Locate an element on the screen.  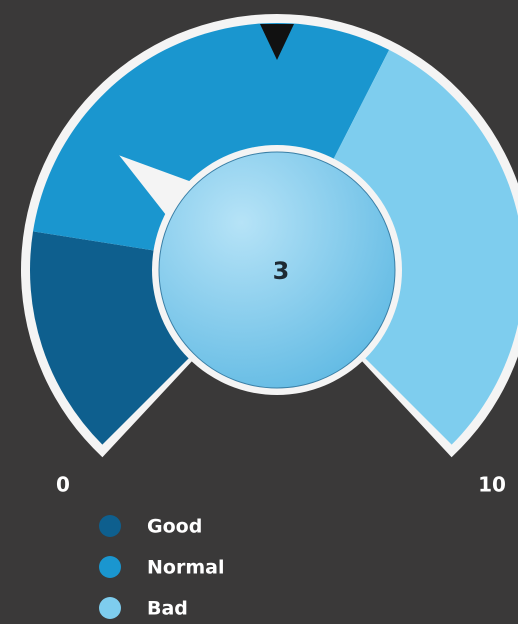
legend-label: Good is located at coordinates (174, 527).